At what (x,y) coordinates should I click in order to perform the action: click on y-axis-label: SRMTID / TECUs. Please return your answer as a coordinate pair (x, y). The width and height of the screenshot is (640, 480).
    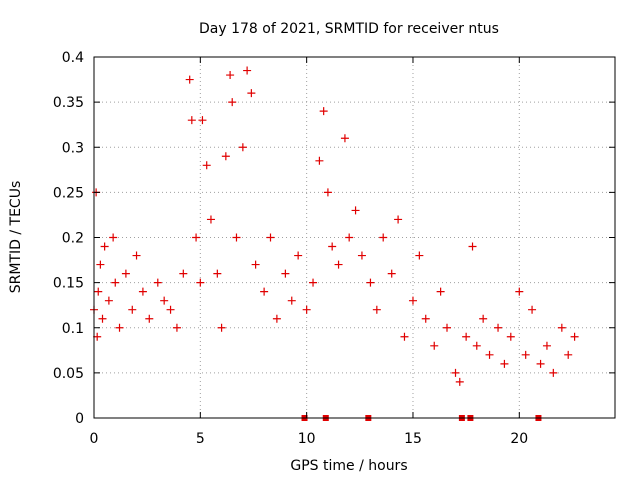
    Looking at the image, I should click on (16, 237).